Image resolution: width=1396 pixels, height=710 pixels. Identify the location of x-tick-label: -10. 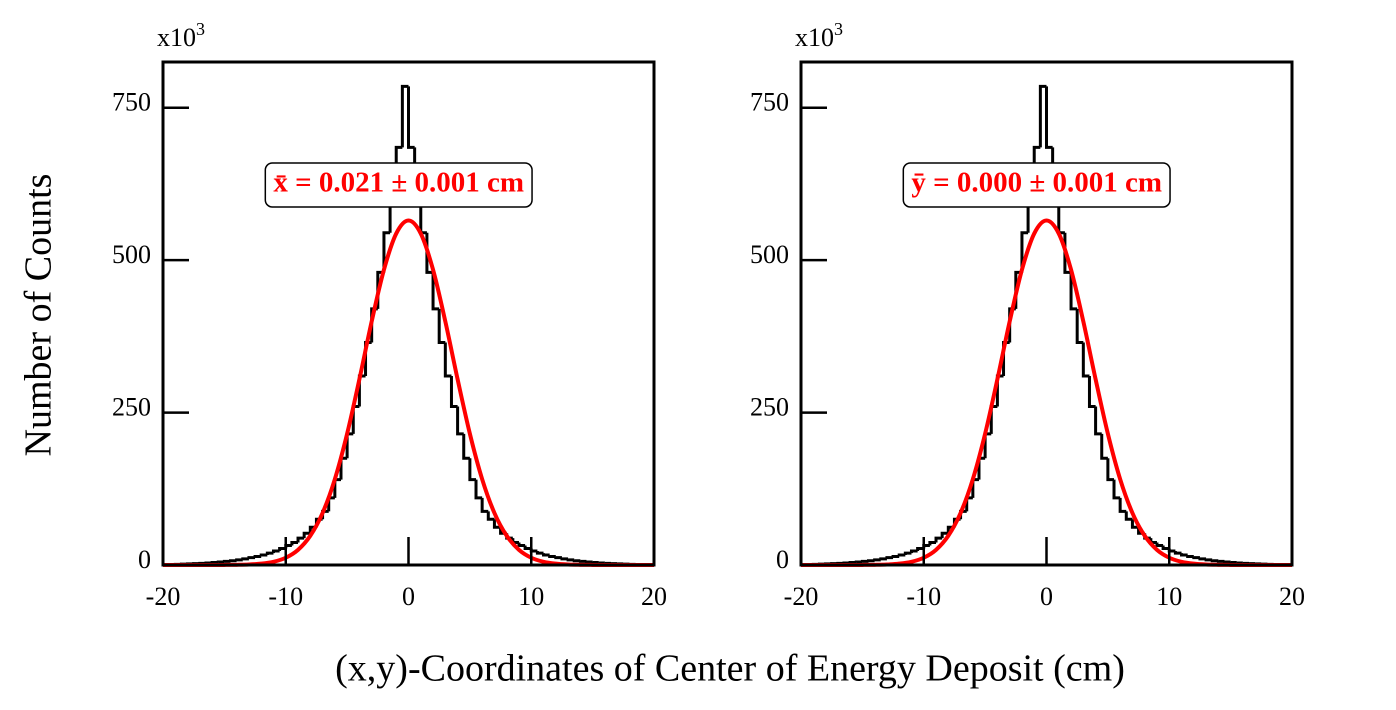
(285, 596).